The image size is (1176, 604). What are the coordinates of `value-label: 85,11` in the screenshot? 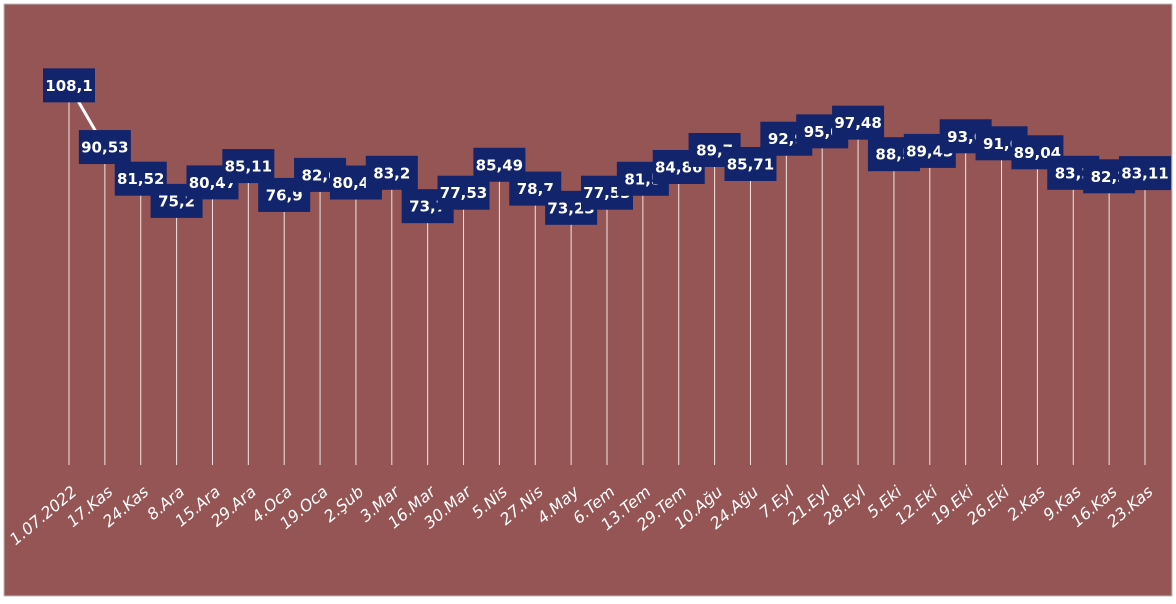 It's located at (248, 167).